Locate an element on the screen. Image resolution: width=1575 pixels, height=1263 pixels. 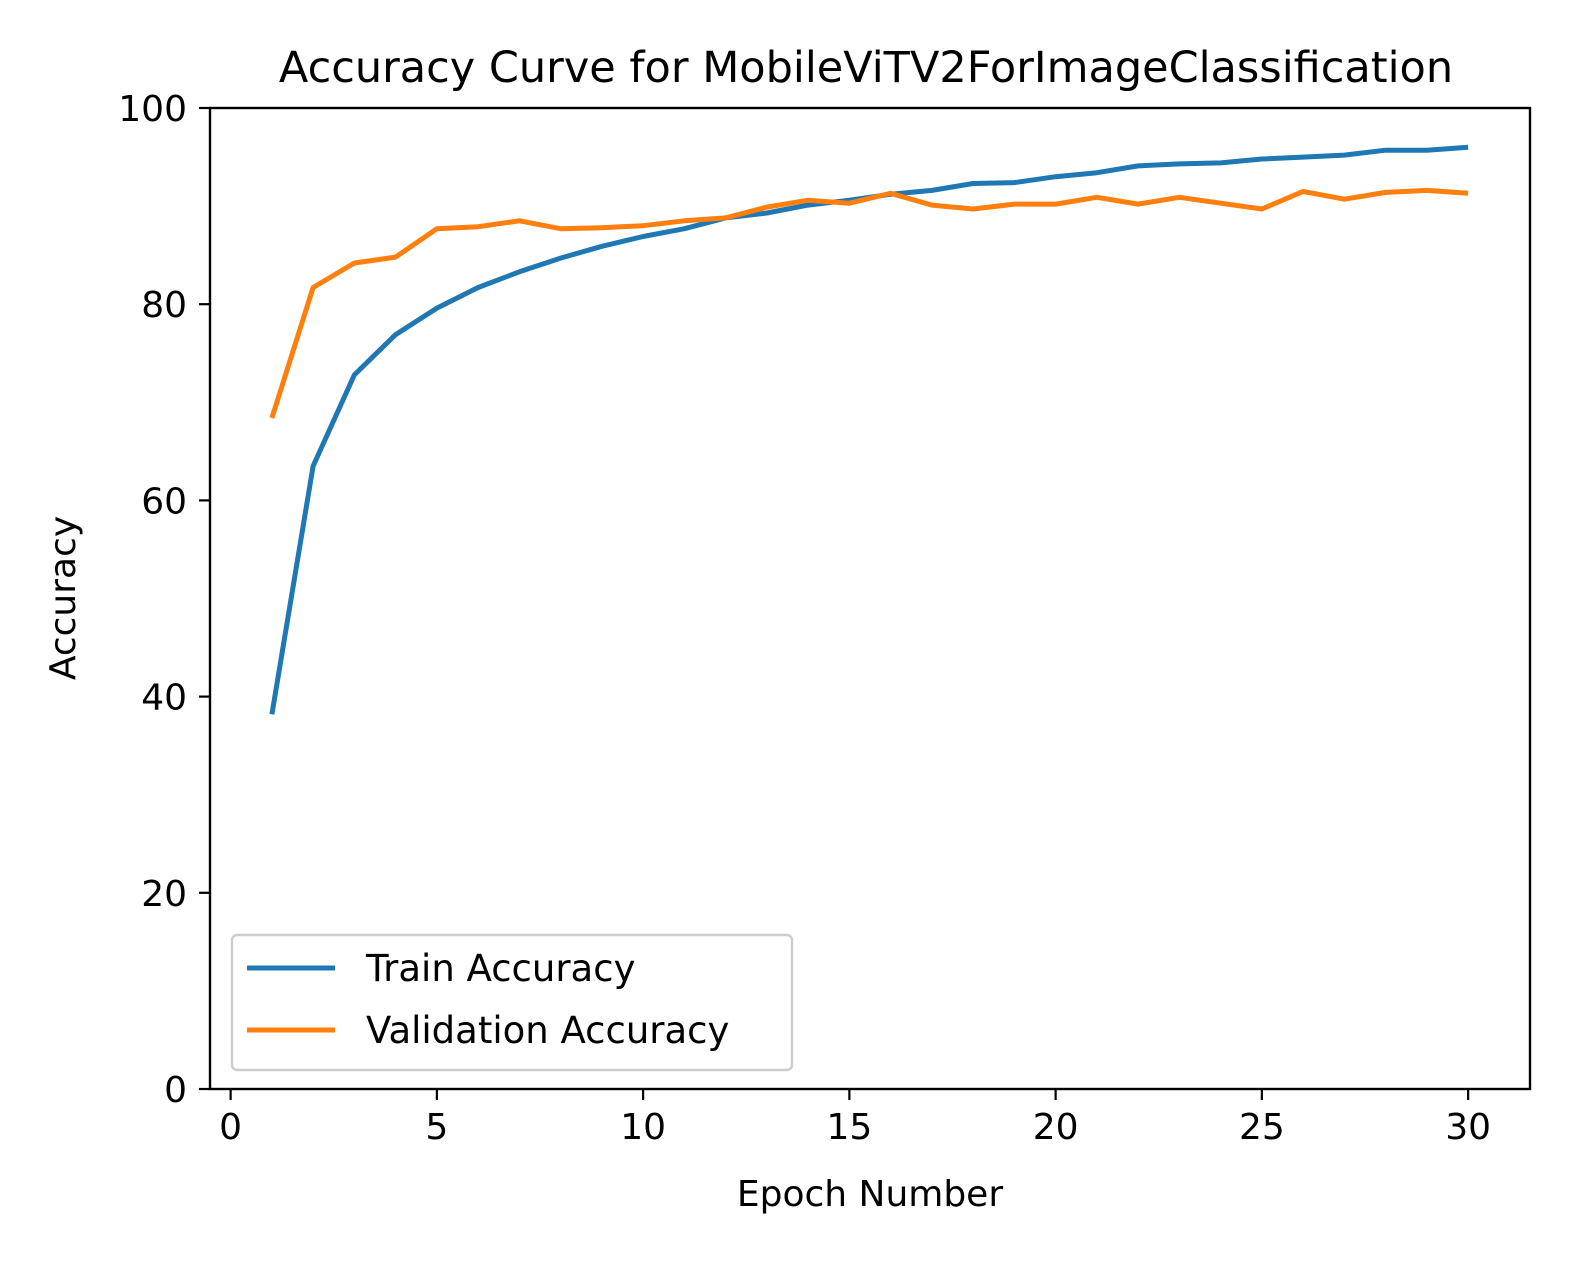
y-tick-label: 60 is located at coordinates (164, 501).